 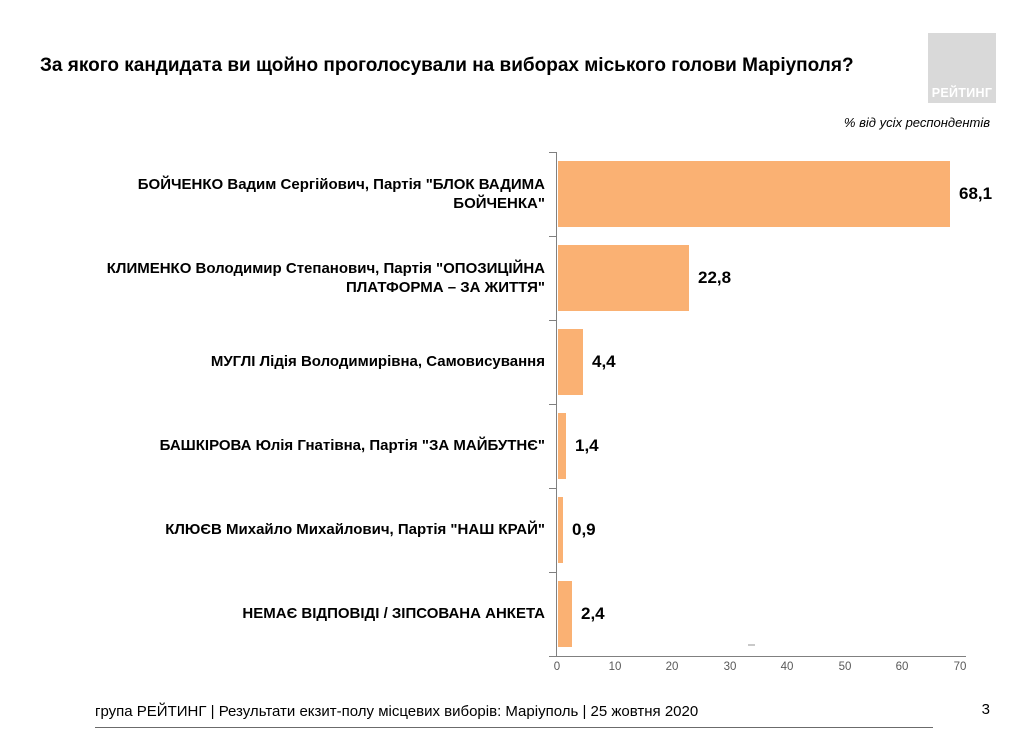 I want to click on x-tick-label: 70, so click(x=960, y=667).